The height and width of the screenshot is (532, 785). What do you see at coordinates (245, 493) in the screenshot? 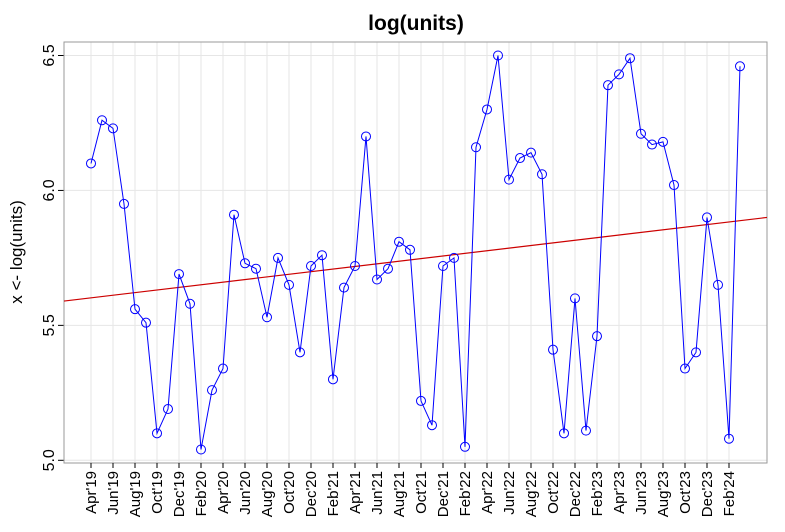
I see `x-tick-label: Jun'20` at bounding box center [245, 493].